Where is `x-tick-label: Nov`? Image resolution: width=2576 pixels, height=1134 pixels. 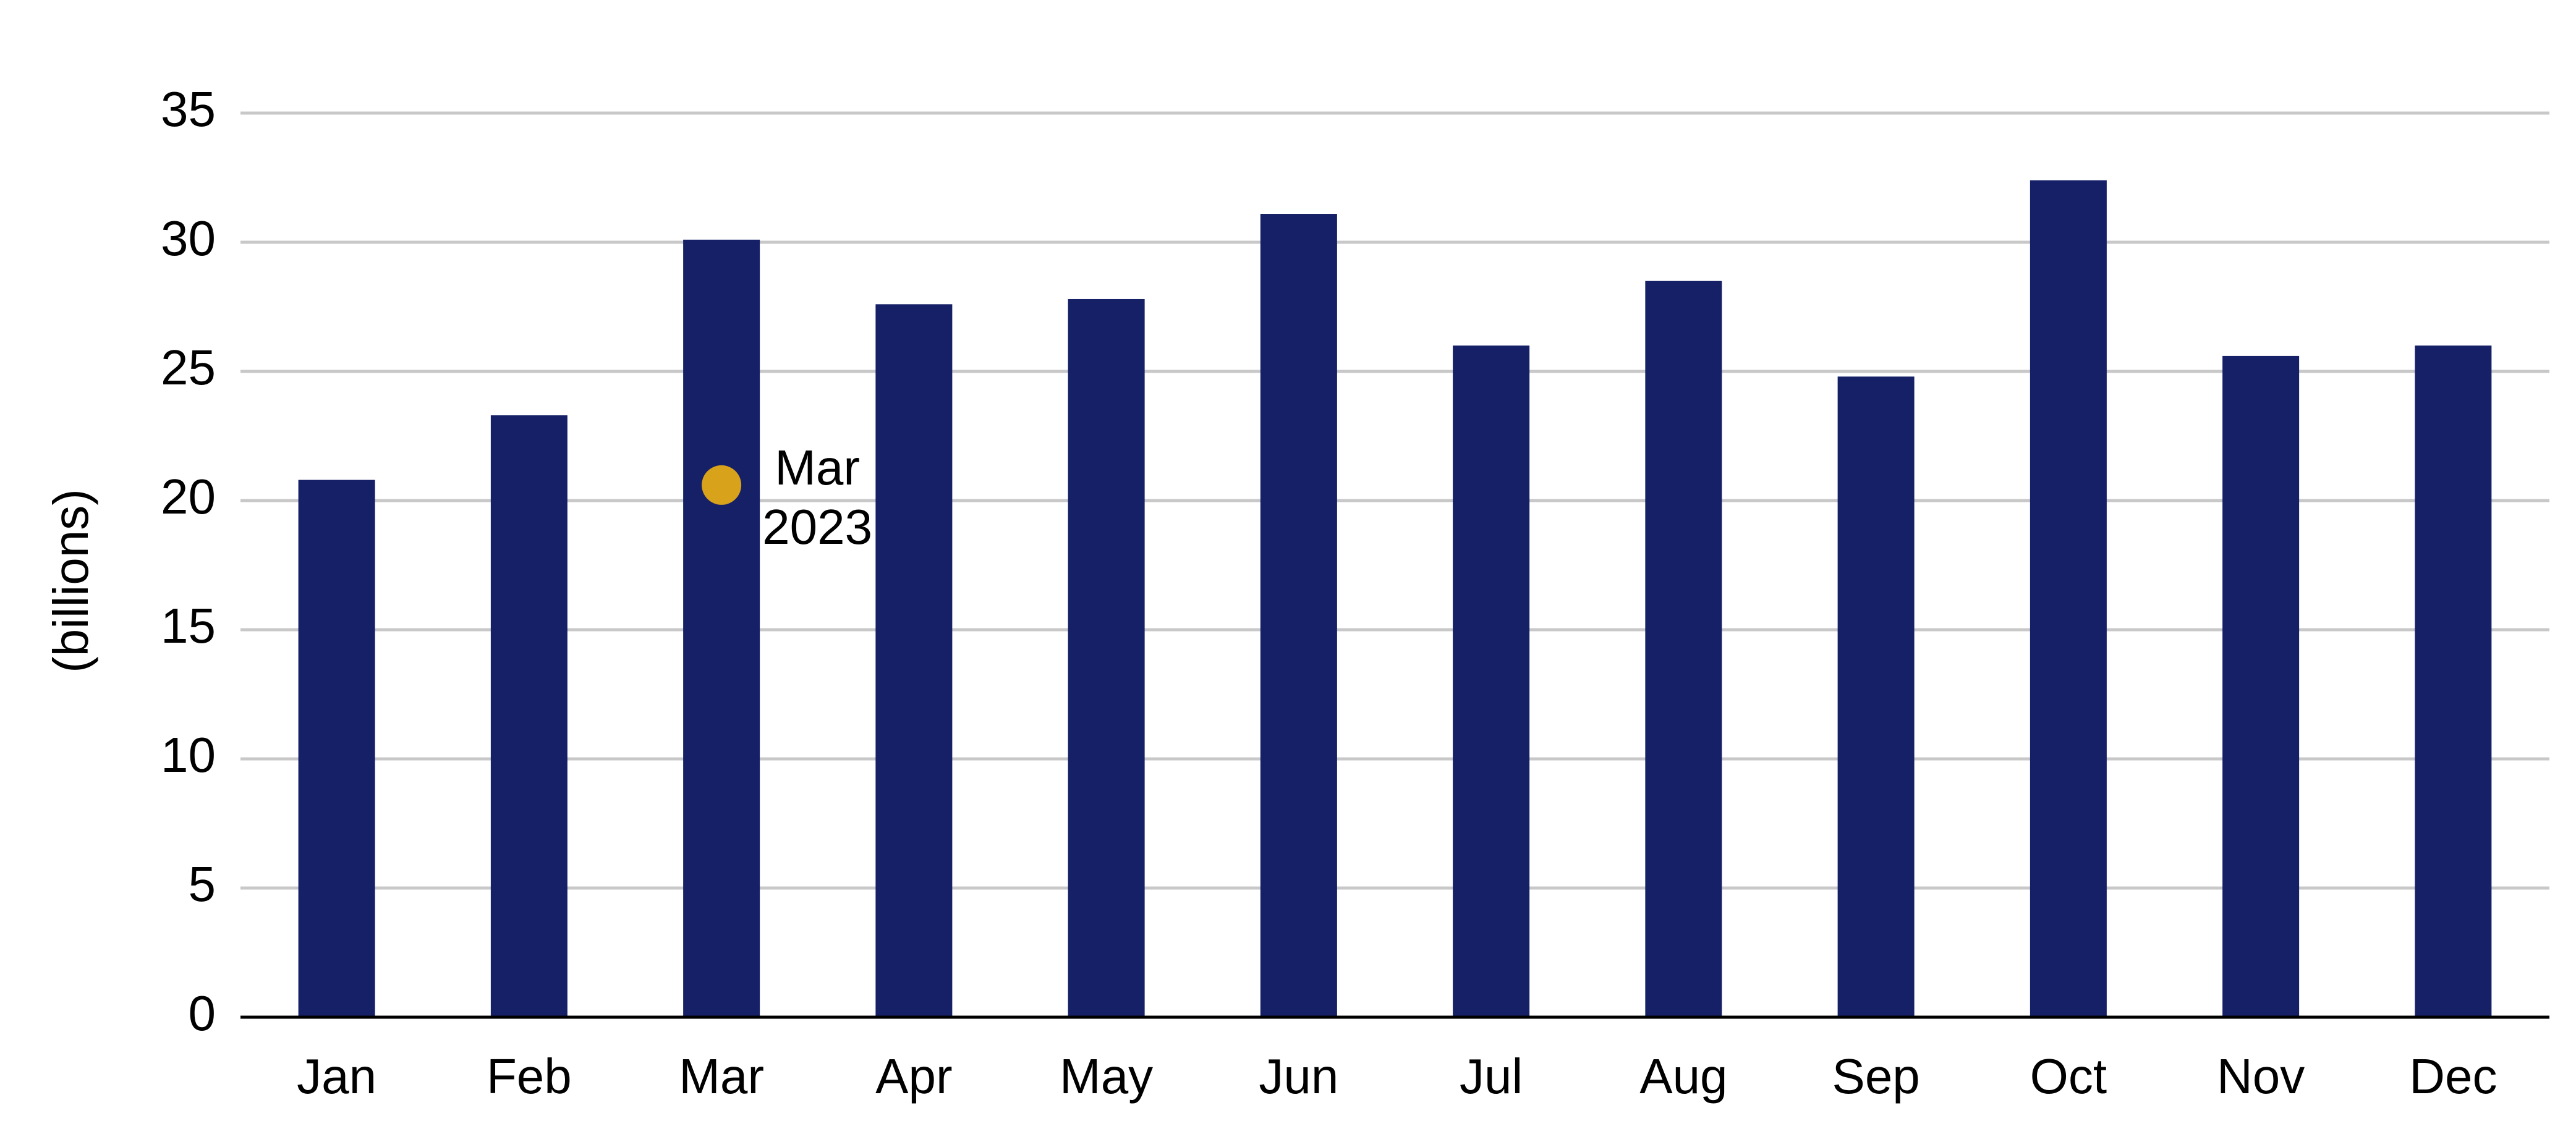 x-tick-label: Nov is located at coordinates (2261, 1076).